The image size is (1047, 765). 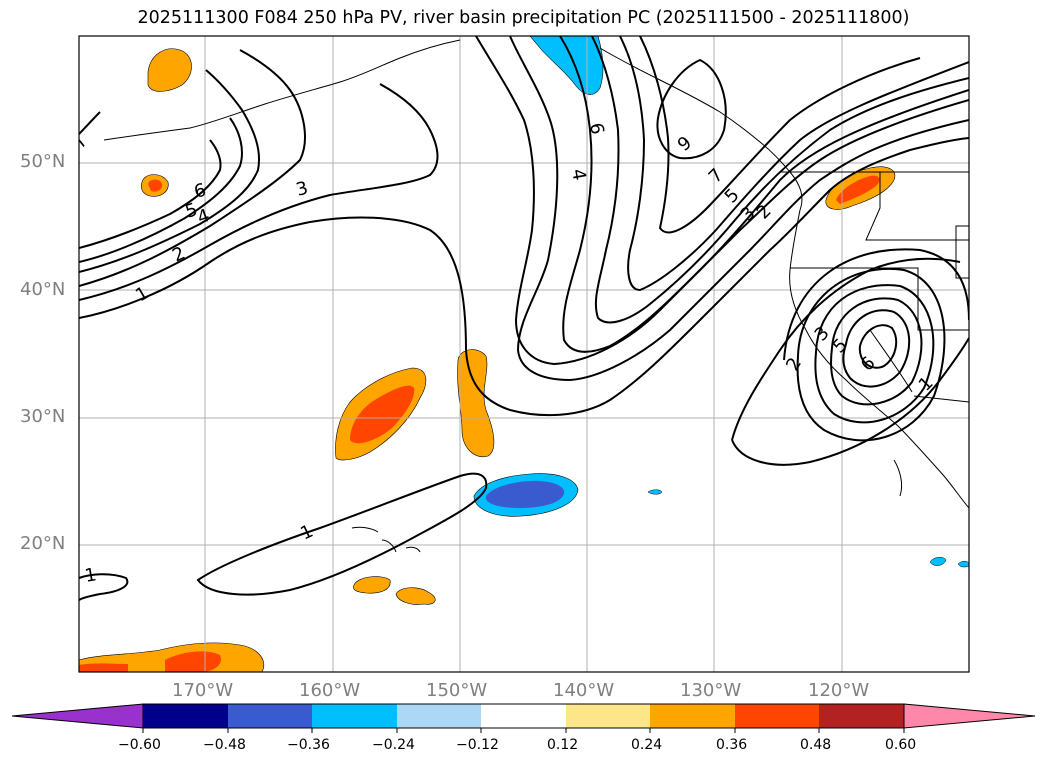 What do you see at coordinates (816, 745) in the screenshot?
I see `colorbar-tick-label: 0.48` at bounding box center [816, 745].